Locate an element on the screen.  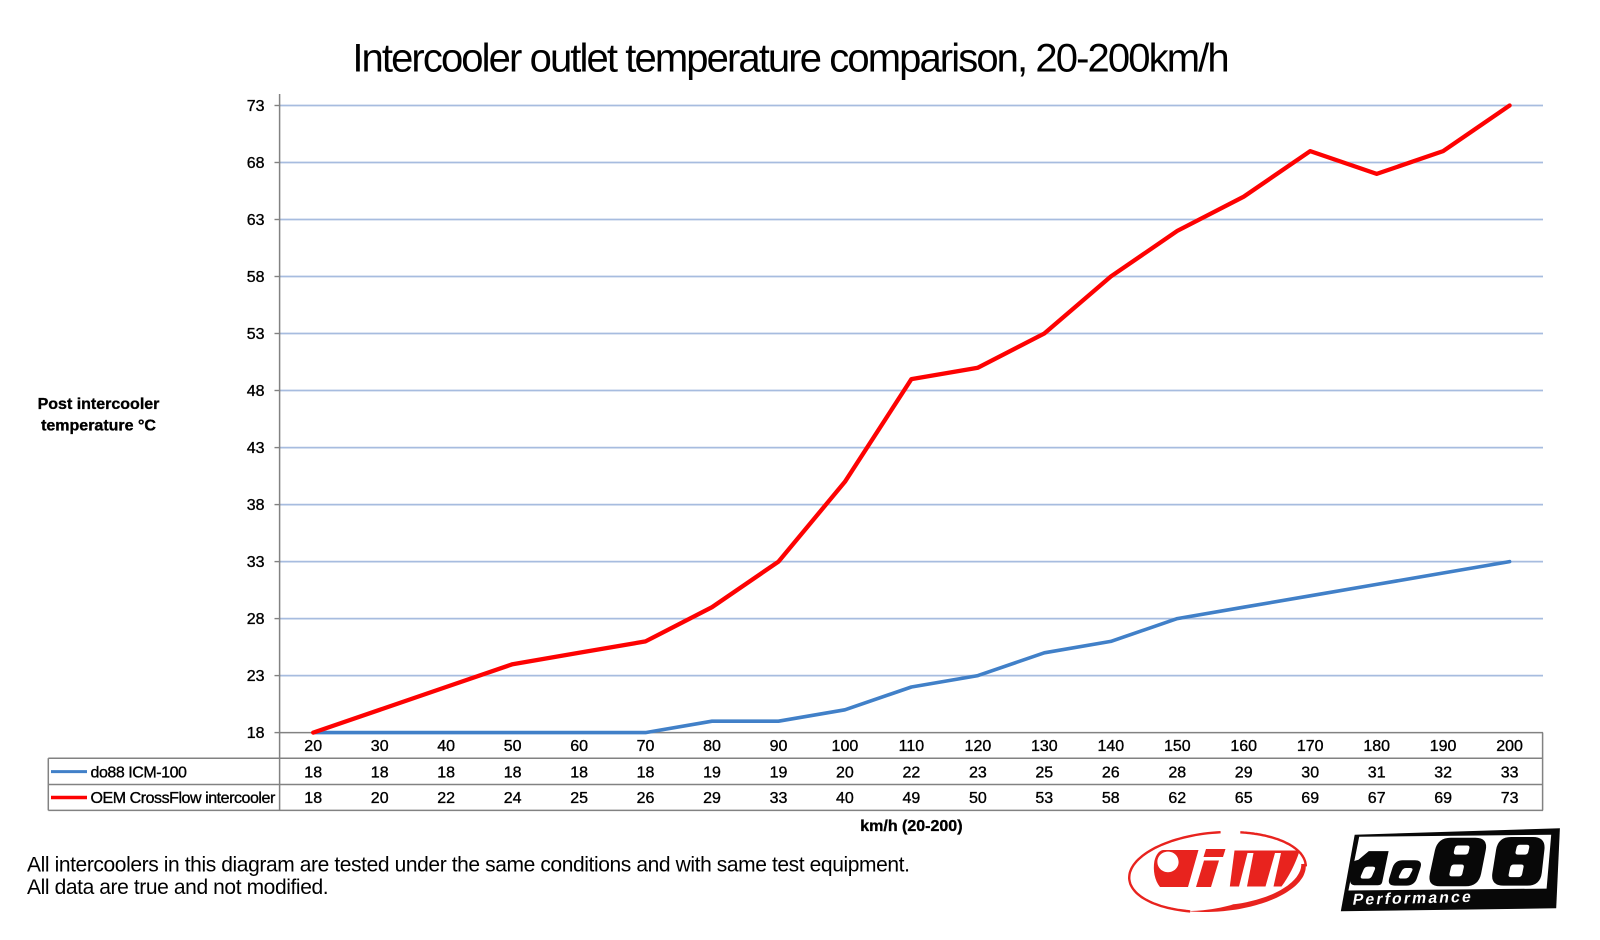
svg-text: Performance is located at coordinates (1412, 899).